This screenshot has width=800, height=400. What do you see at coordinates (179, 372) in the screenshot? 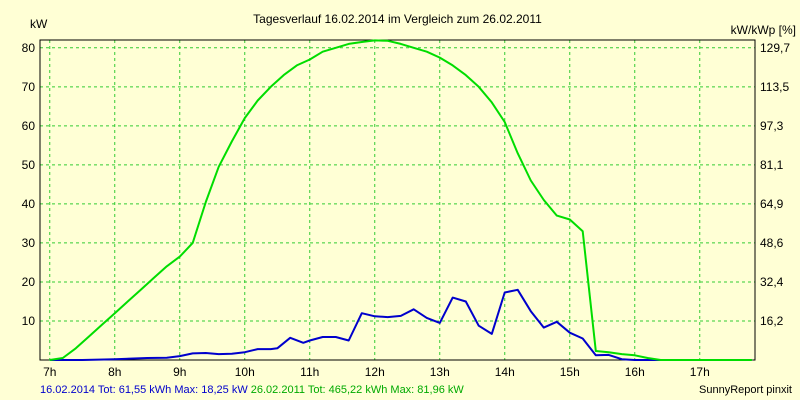
I see `x-tick-label: 9h` at bounding box center [179, 372].